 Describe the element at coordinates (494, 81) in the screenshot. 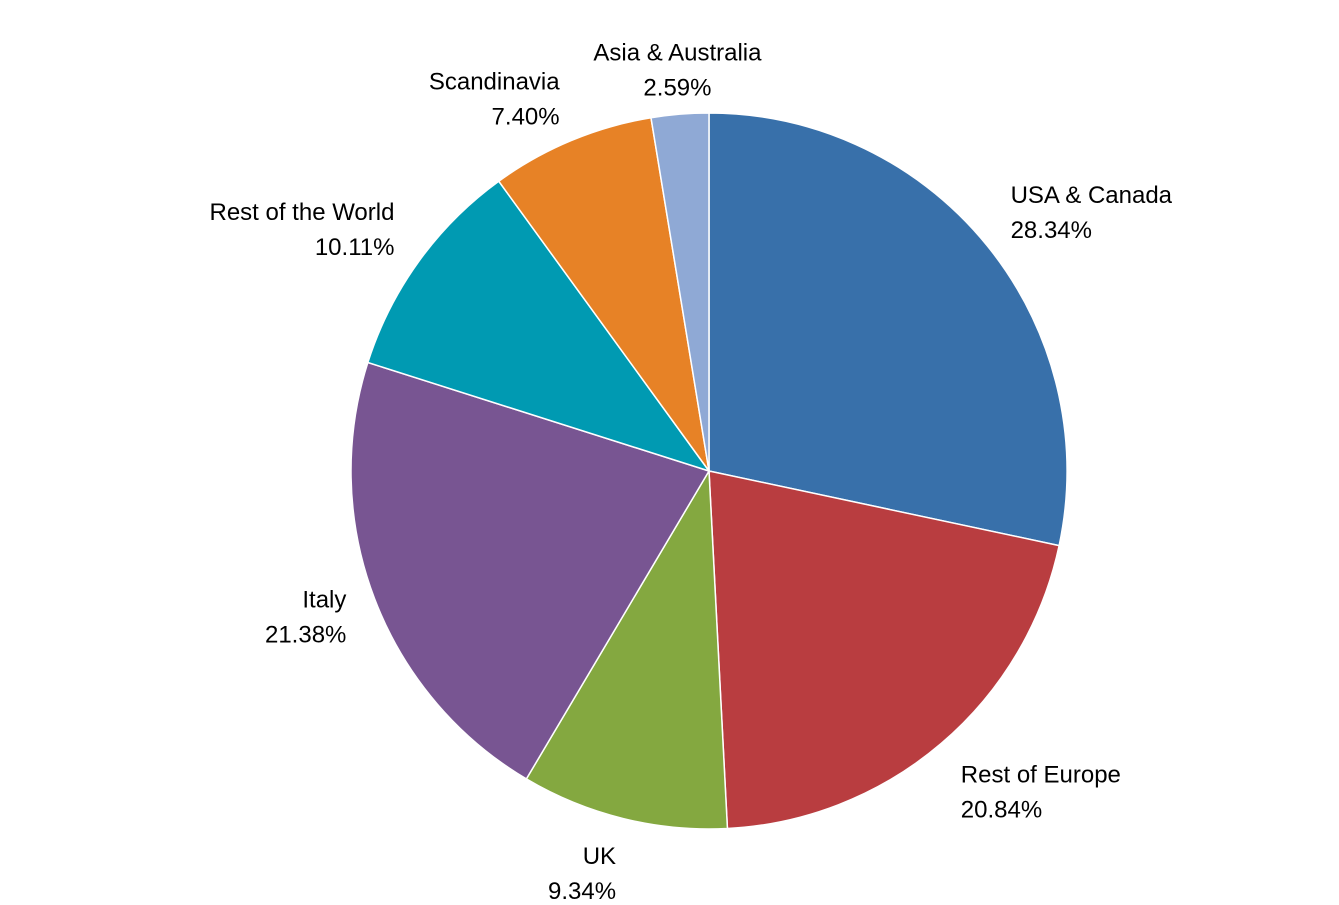

I see `category-label: Scandinavia` at that location.